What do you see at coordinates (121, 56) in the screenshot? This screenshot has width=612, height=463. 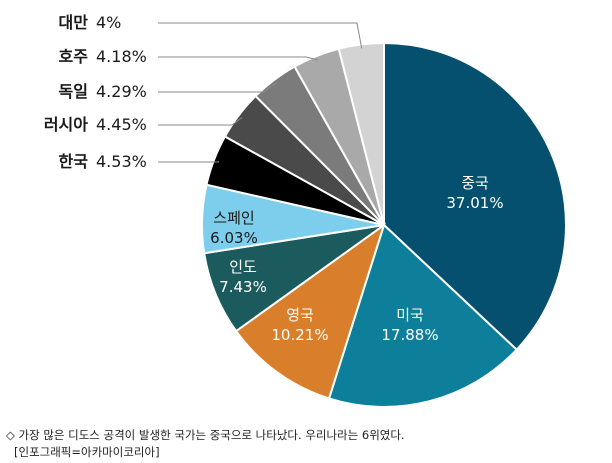 I see `slice-9-value-label: 4.18%` at bounding box center [121, 56].